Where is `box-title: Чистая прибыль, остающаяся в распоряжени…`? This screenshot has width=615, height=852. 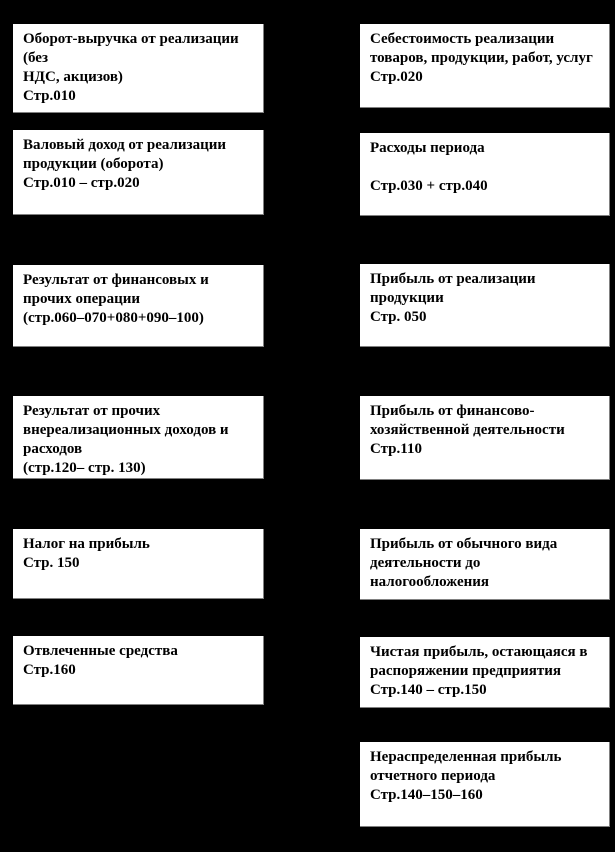
box-title: Чистая прибыль, остающаяся в распоряжени… is located at coordinates (479, 661).